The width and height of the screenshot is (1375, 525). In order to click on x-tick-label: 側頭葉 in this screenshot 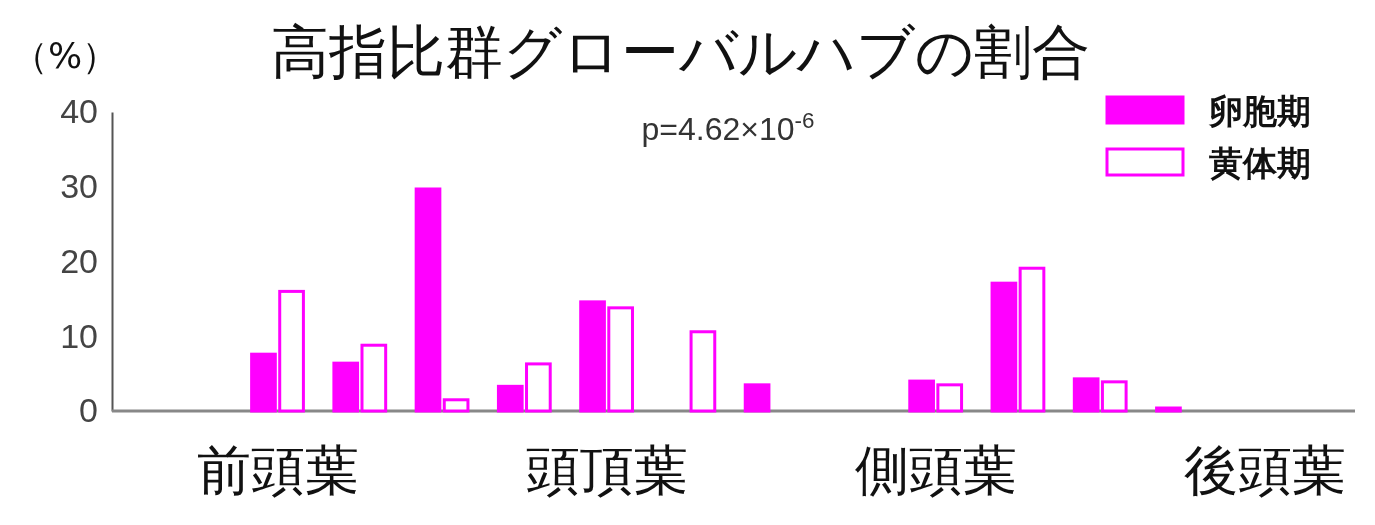, I will do `click(935, 470)`.